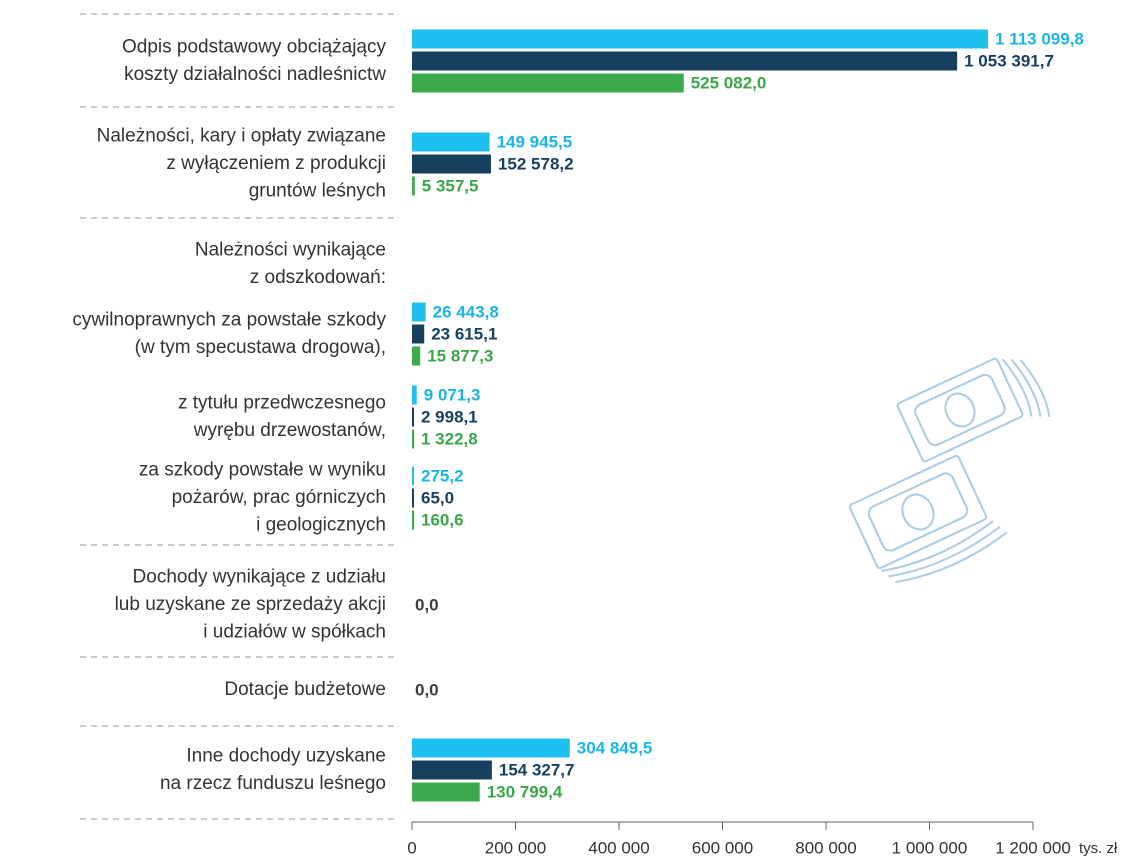 This screenshot has width=1128, height=867. Describe the element at coordinates (321, 525) in the screenshot. I see `category-label: i geologicznych` at that location.